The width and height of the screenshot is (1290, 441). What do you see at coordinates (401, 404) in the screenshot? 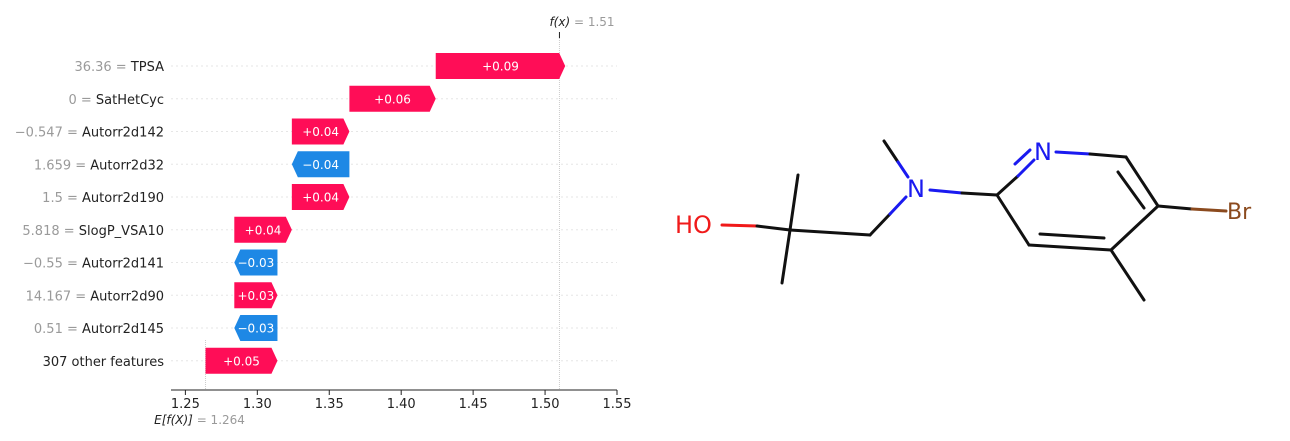
I see `x-tick-label: 1.40` at bounding box center [401, 404].